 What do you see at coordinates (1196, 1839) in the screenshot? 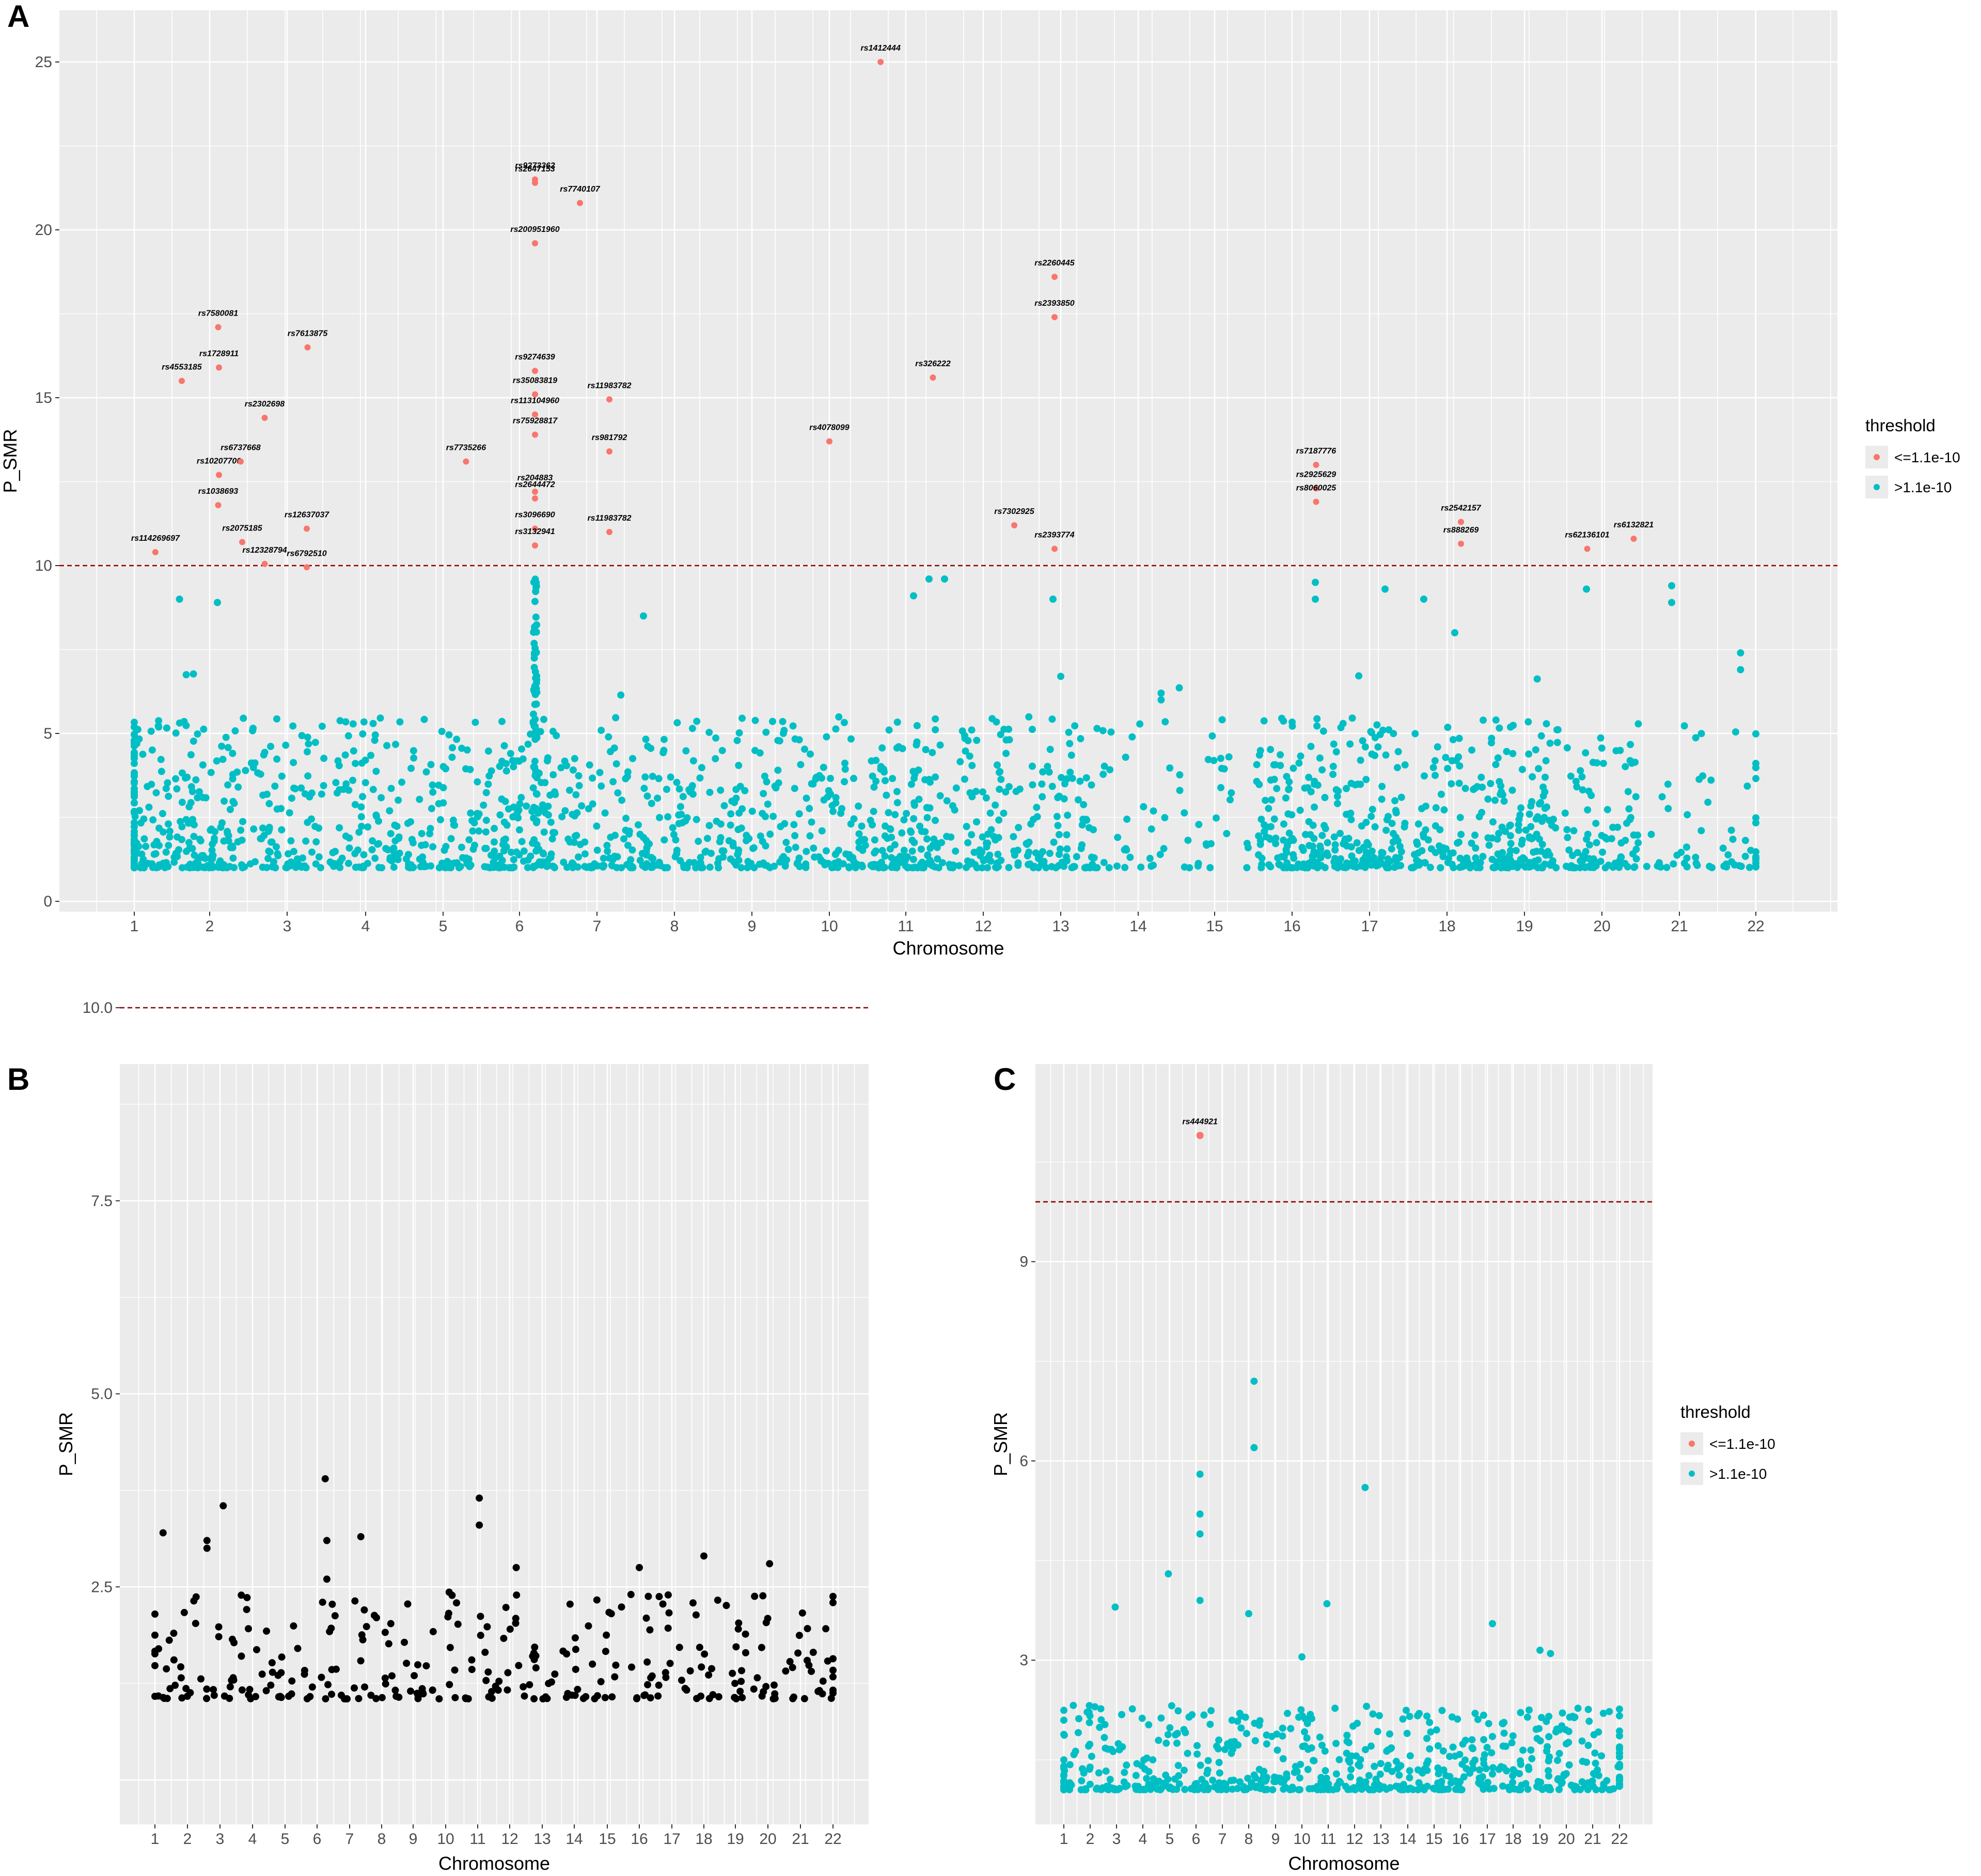
I see `x-tick-label: 6` at bounding box center [1196, 1839].